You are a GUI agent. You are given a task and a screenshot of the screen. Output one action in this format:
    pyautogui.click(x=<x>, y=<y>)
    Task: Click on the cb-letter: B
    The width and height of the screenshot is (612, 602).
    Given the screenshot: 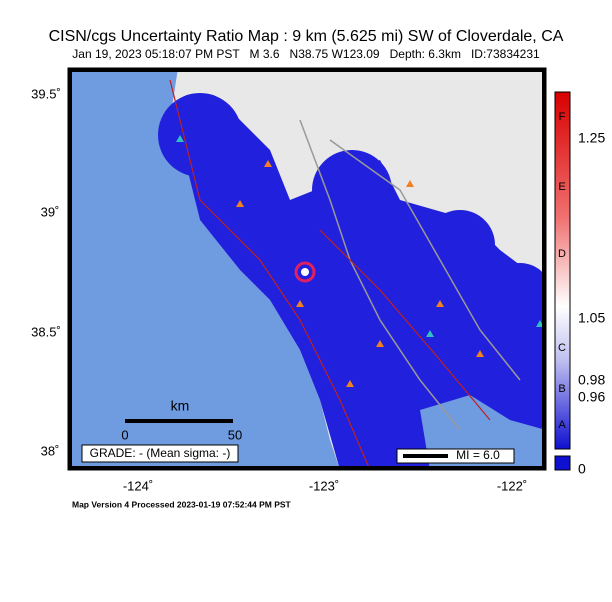 What is the action you would take?
    pyautogui.click(x=561, y=389)
    